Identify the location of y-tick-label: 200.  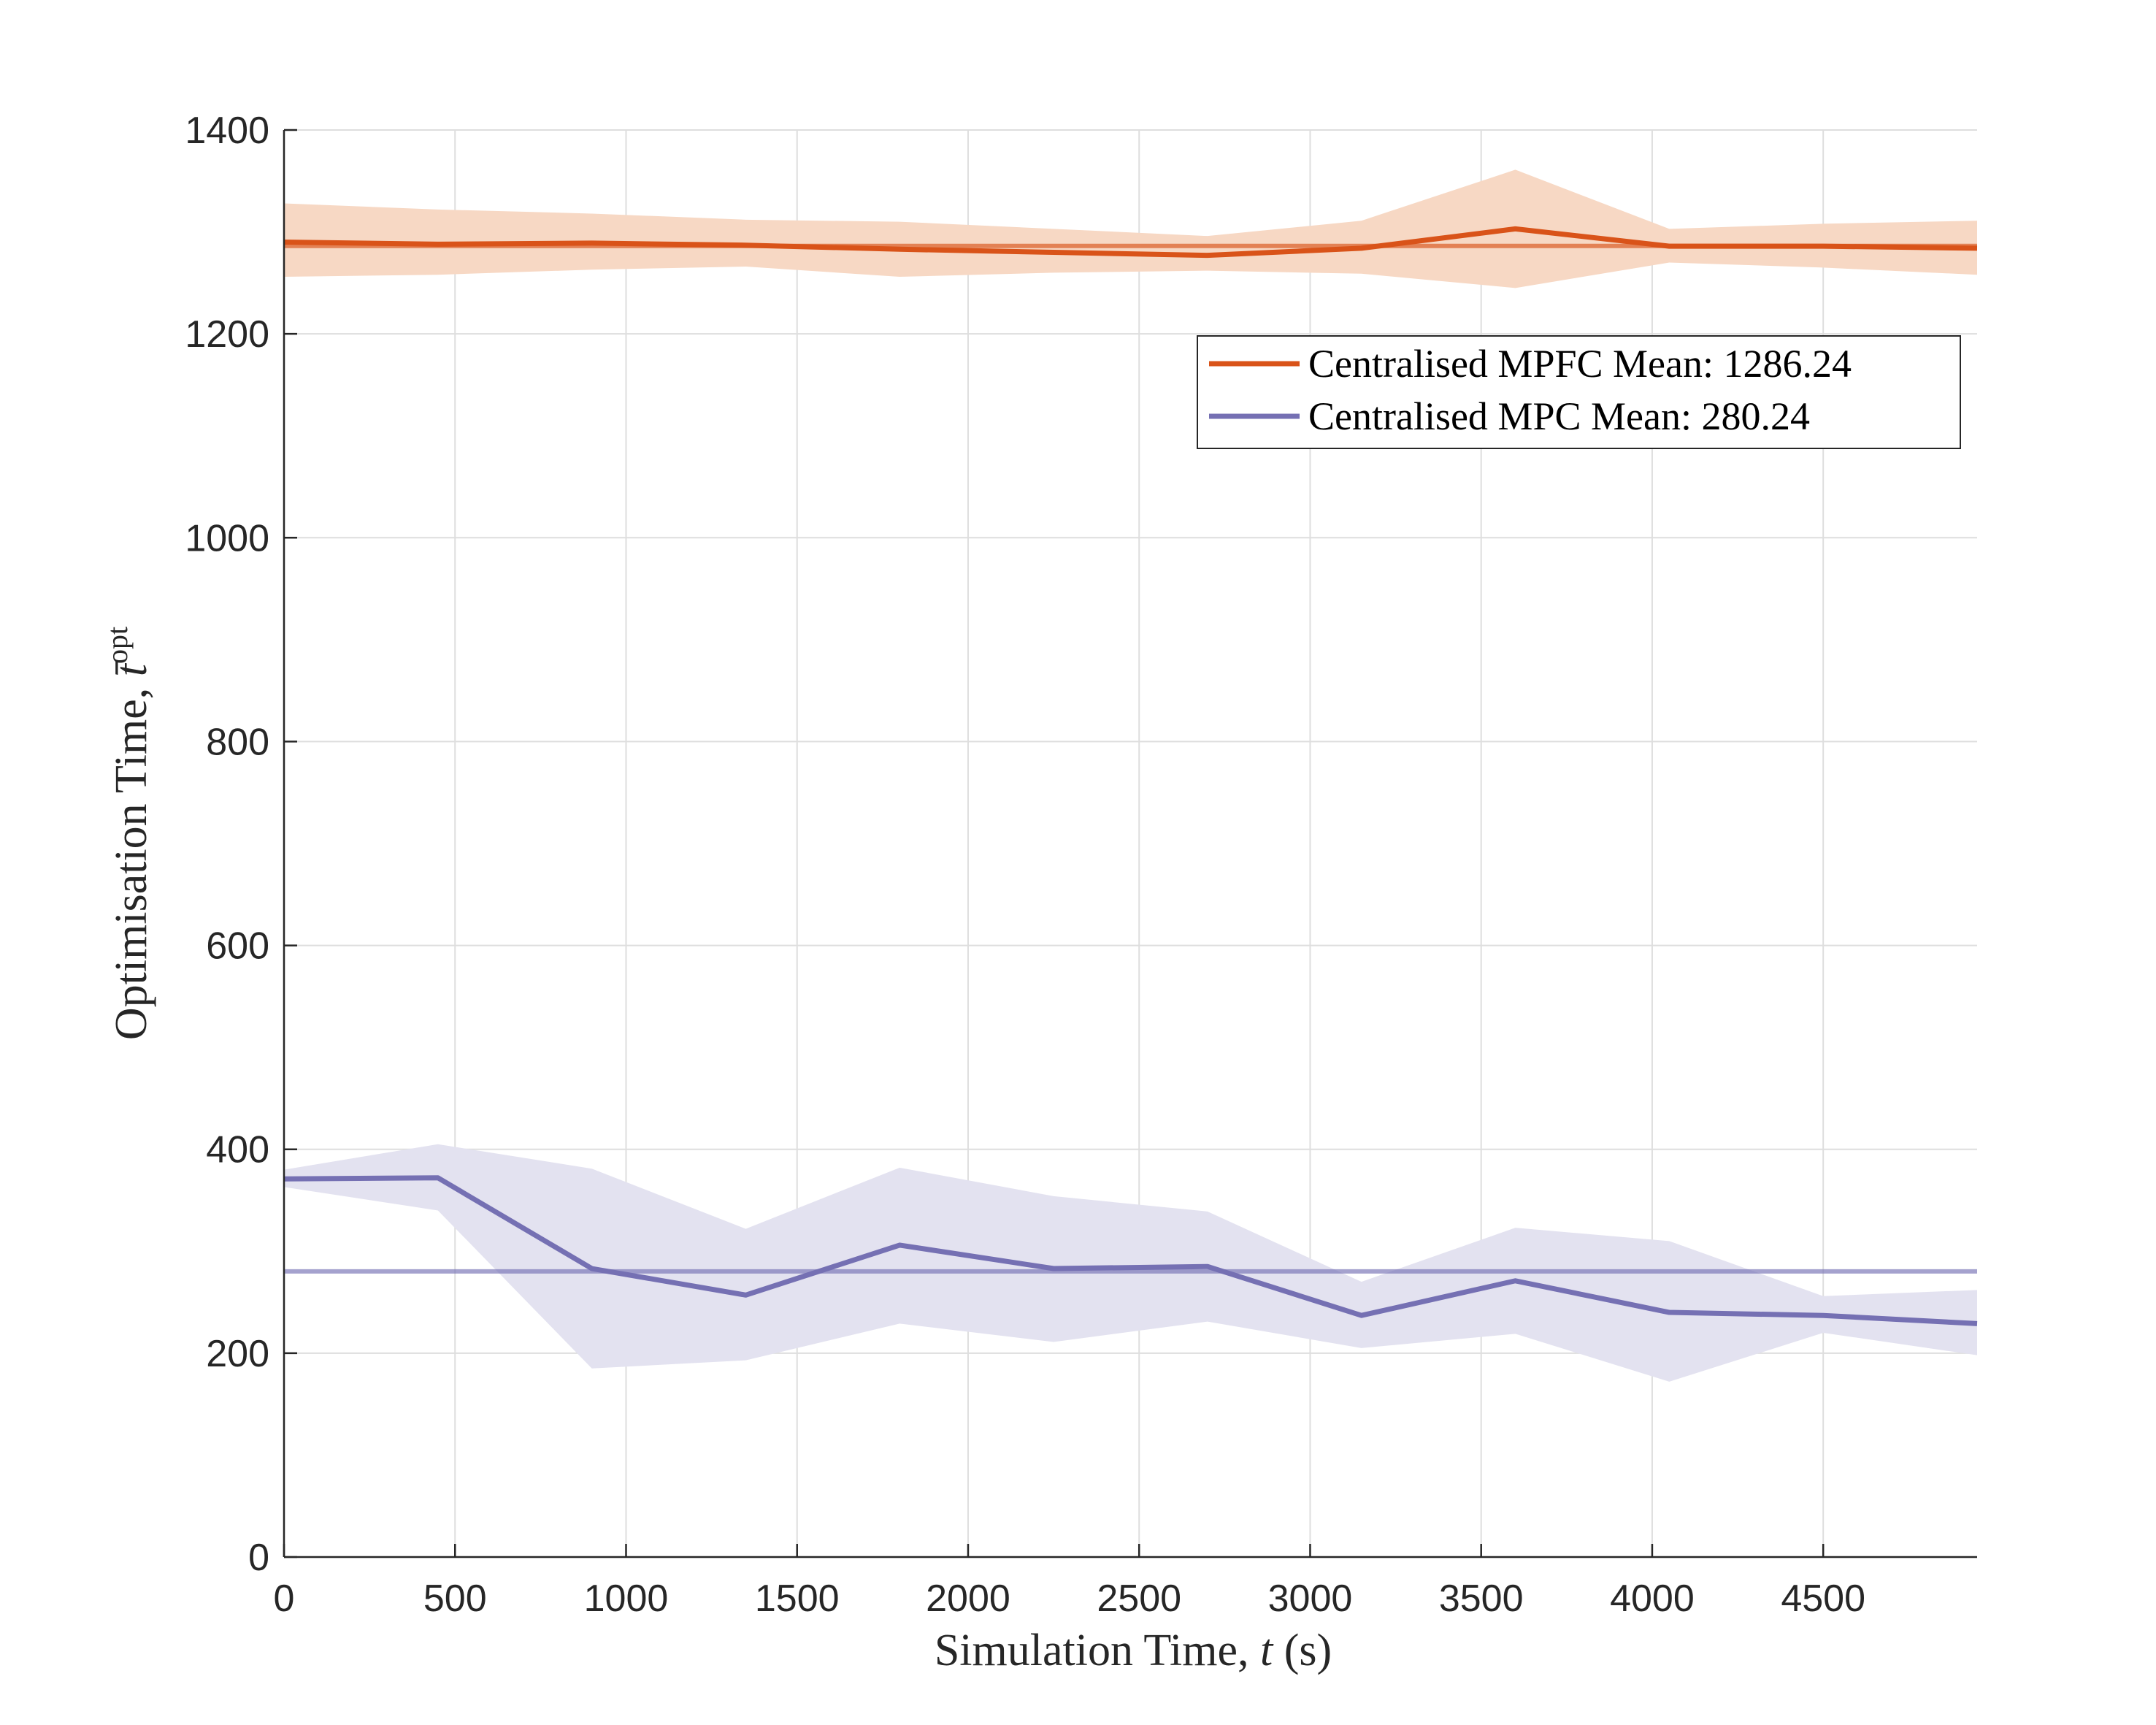
(237, 1354).